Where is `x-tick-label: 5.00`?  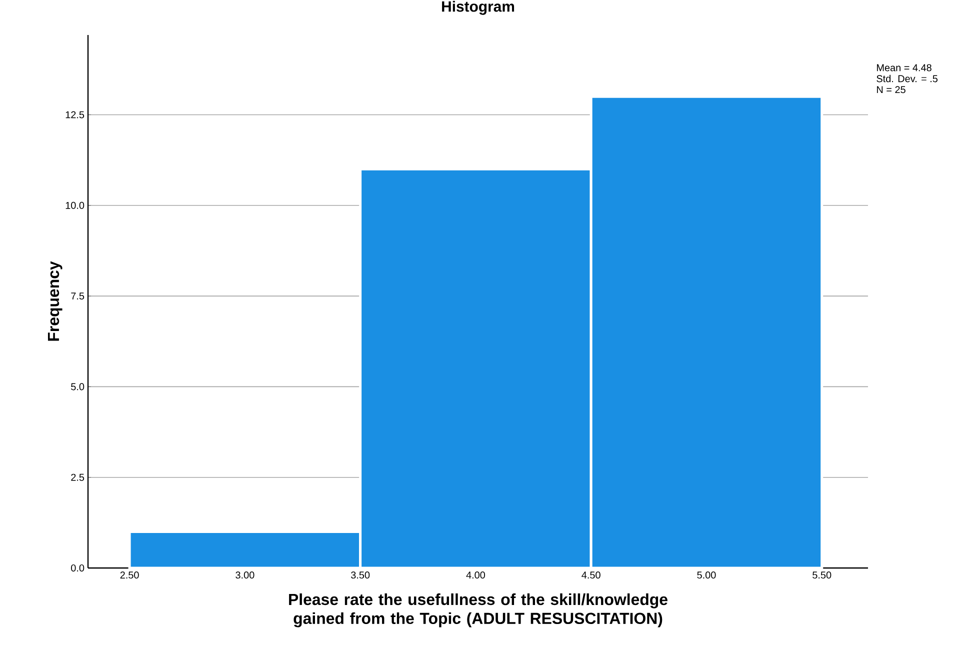
x-tick-label: 5.00 is located at coordinates (706, 575).